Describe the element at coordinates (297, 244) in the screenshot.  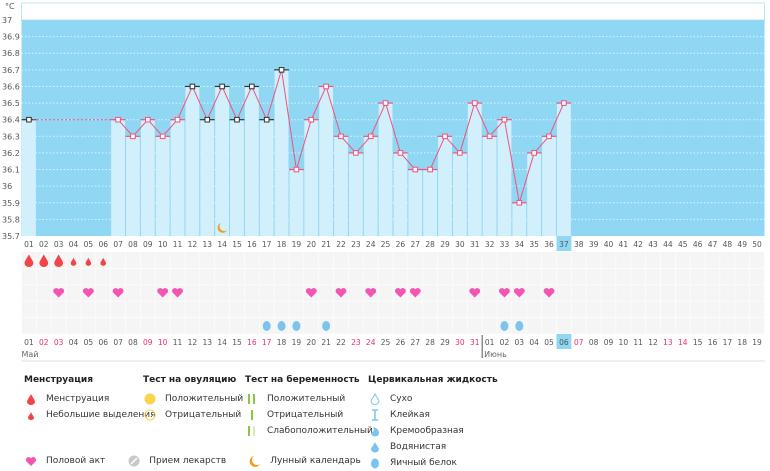
I see `cycle-day-label: 19` at that location.